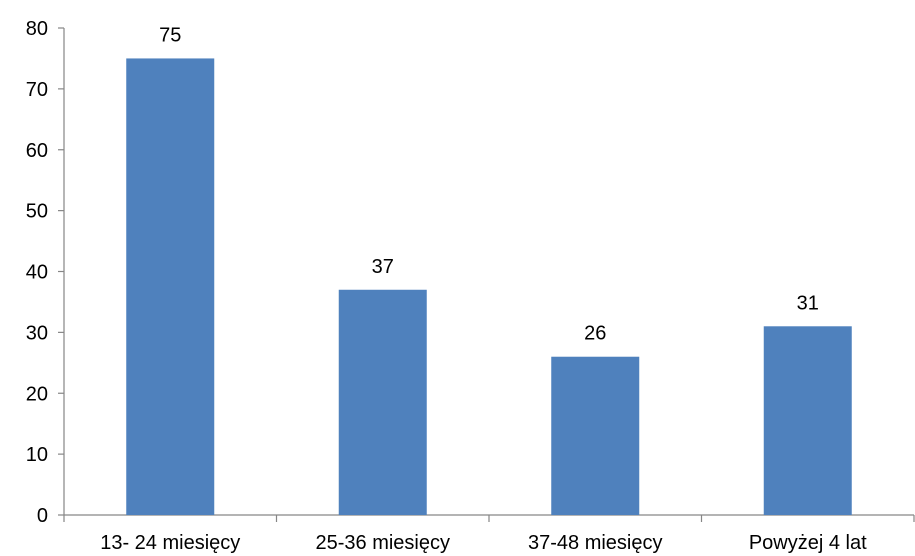 This screenshot has width=915, height=556. I want to click on y-tick-label: 0, so click(42, 516).